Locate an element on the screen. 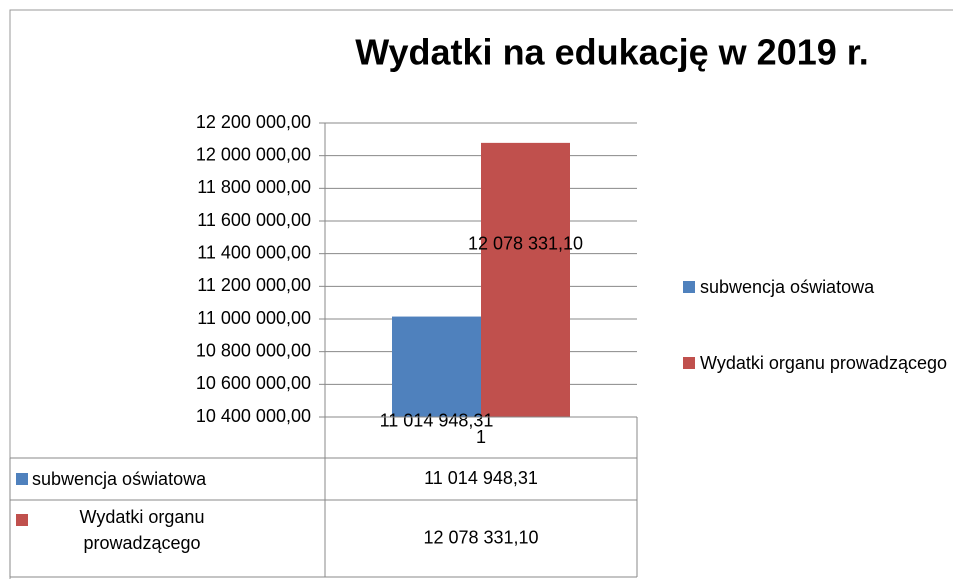  legend-label: Wydatki organu prowadzącego is located at coordinates (823, 363).